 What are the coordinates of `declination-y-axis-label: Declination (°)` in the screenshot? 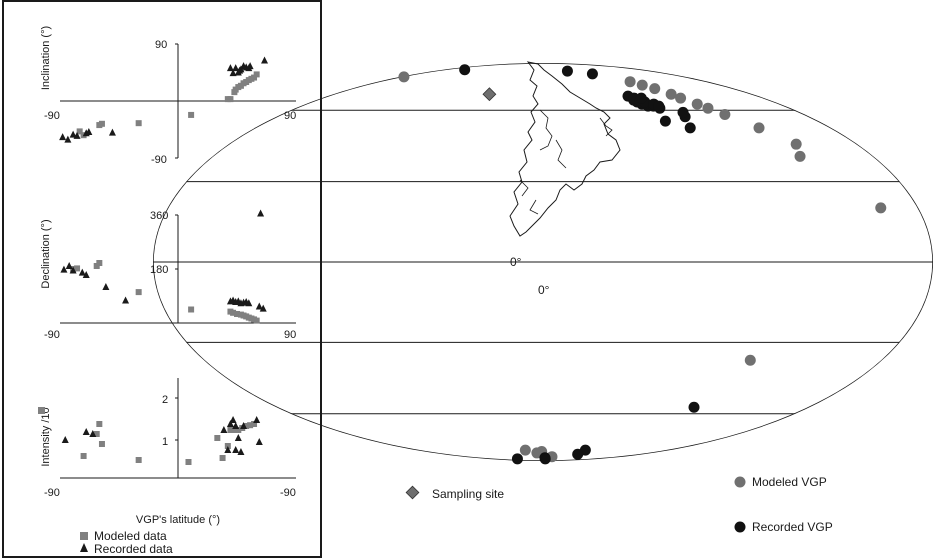 It's located at (46, 253).